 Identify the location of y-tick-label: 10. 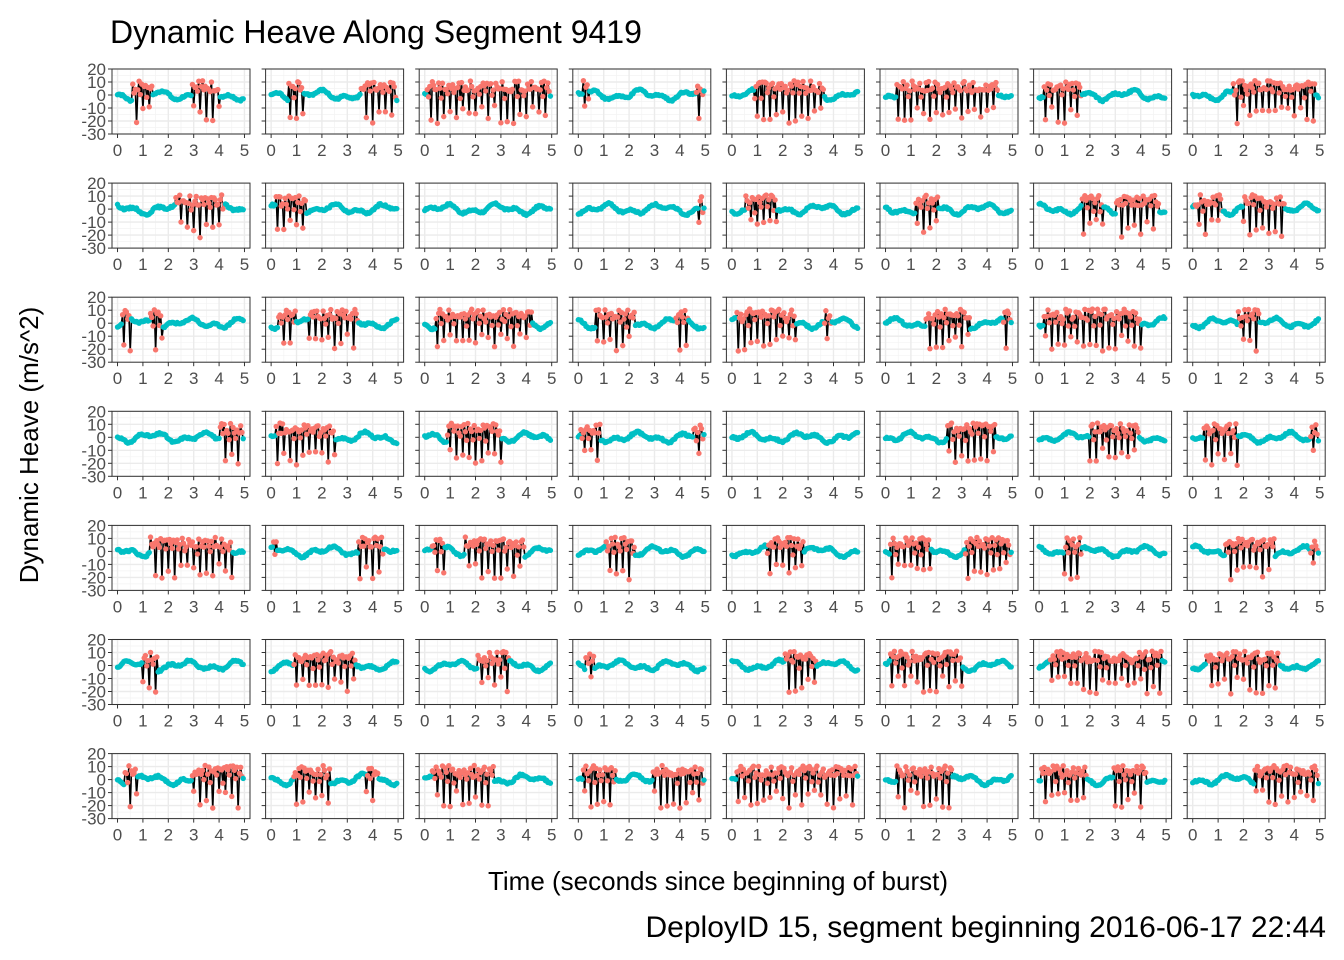
(96, 82).